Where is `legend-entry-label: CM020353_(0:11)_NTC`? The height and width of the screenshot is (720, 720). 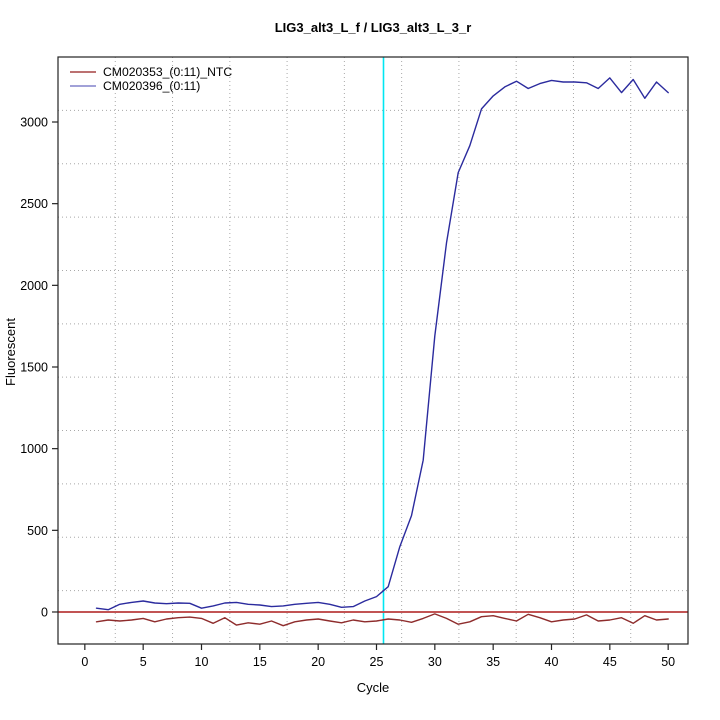 legend-entry-label: CM020353_(0:11)_NTC is located at coordinates (167, 72).